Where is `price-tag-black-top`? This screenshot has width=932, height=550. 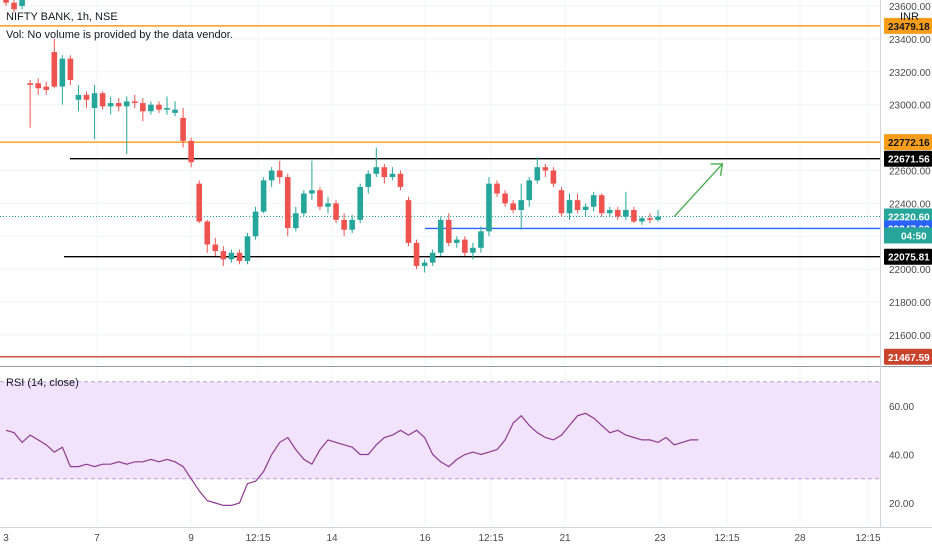 price-tag-black-top is located at coordinates (908, 158).